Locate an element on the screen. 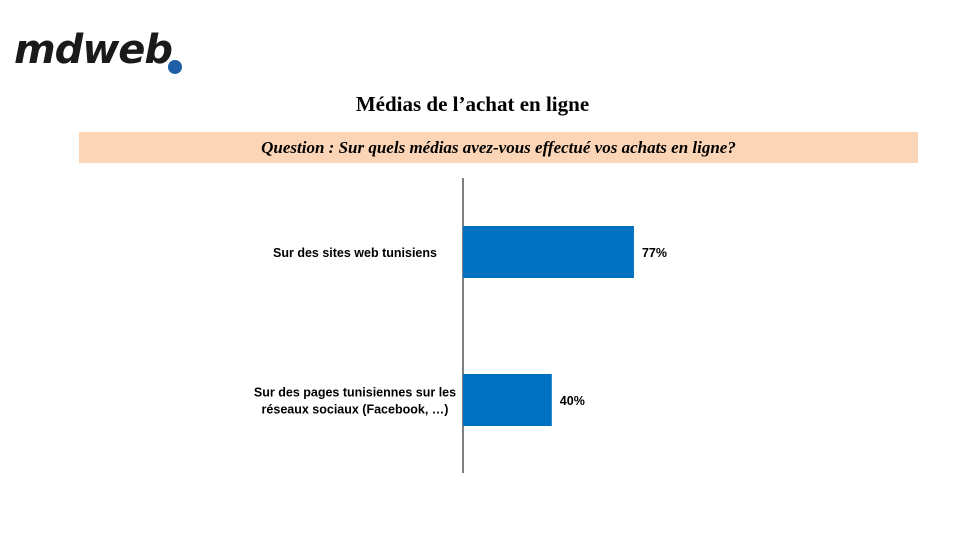 This screenshot has height=540, width=960. logo-dot is located at coordinates (175, 67).